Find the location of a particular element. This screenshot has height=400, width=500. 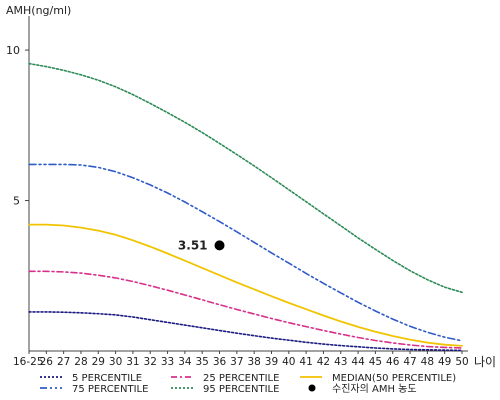

x-tick-label: 47 is located at coordinates (409, 362).